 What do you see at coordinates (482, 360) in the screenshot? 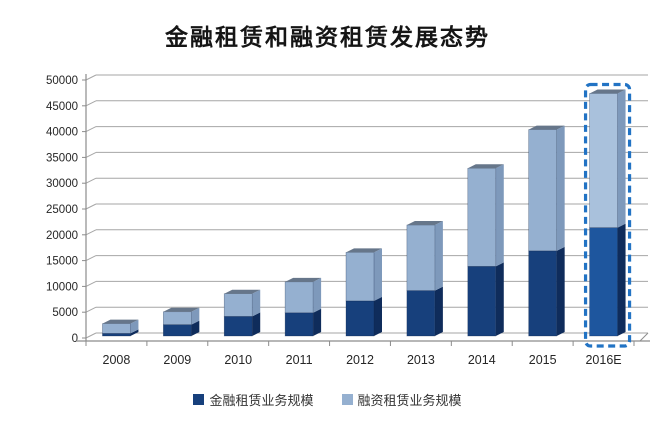
I see `x-tick-label: 2014` at bounding box center [482, 360].